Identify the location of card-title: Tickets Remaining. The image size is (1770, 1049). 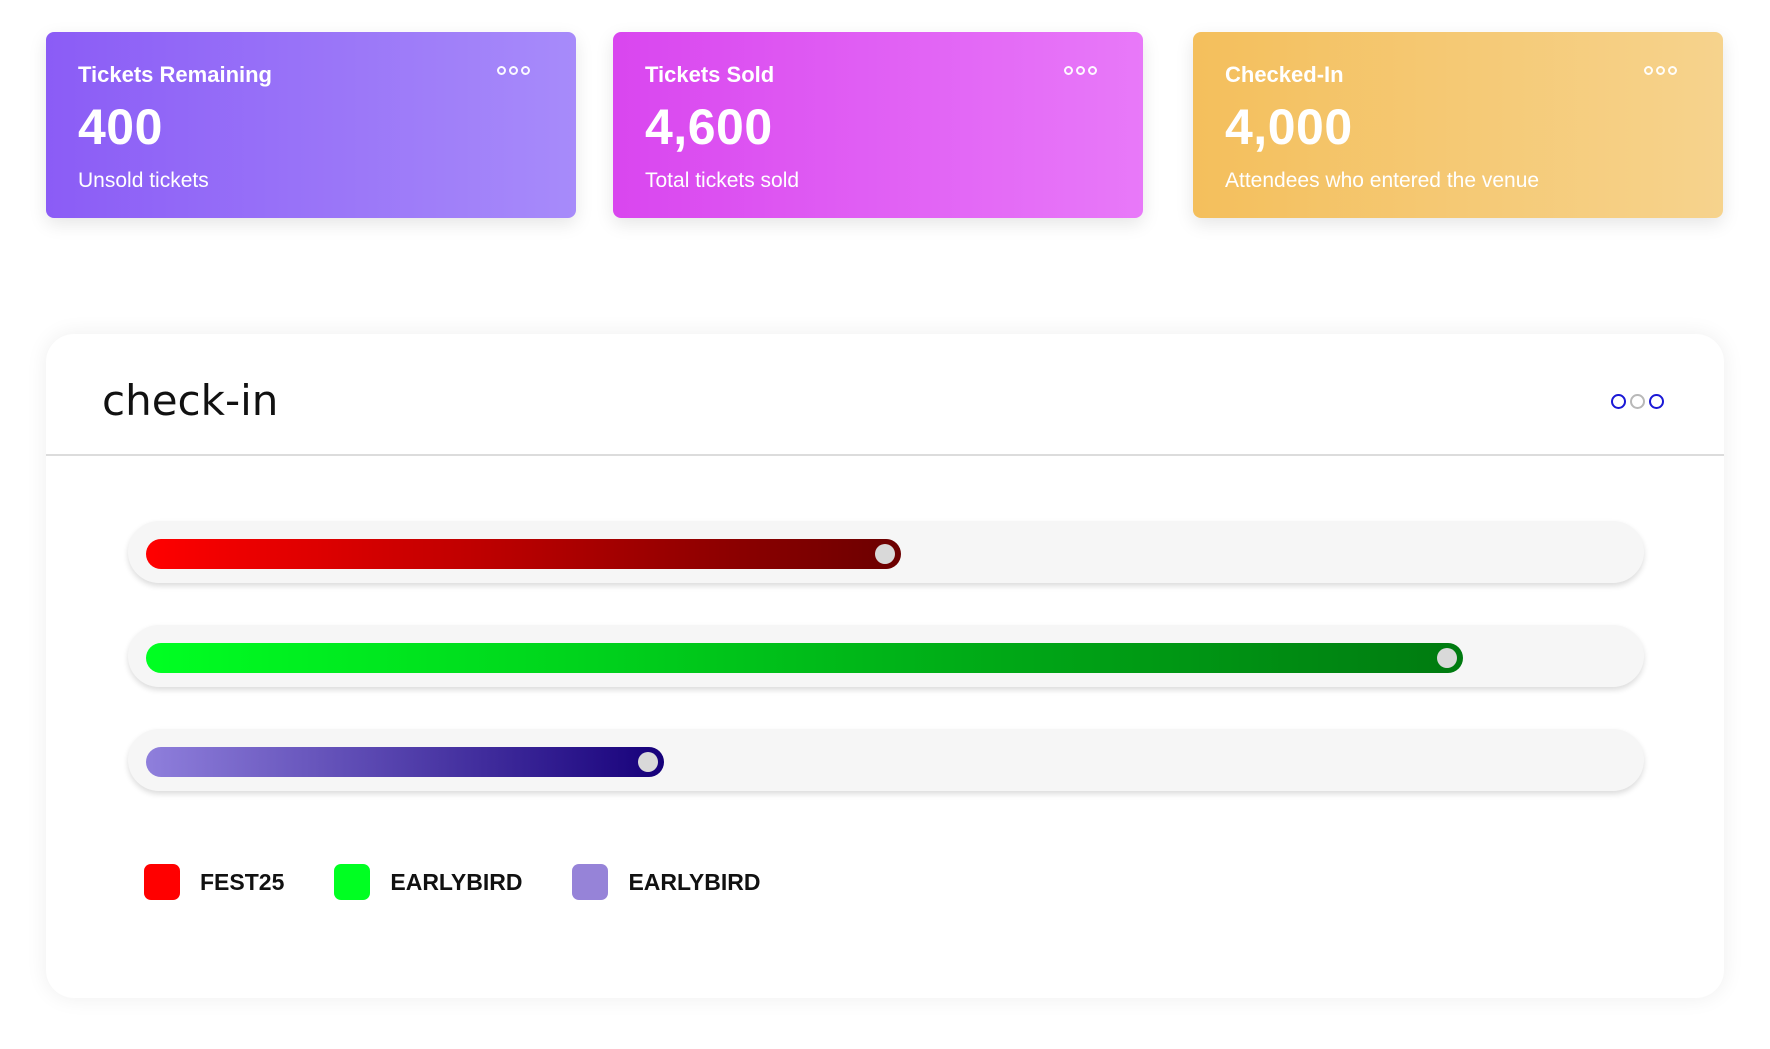
(175, 74).